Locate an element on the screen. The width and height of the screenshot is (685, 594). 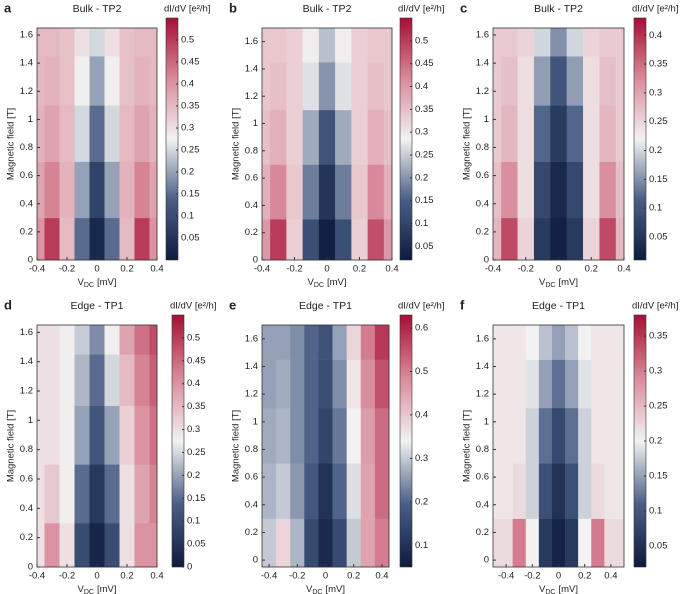
colorbar-tick-label: 0.6 is located at coordinates (421, 328).